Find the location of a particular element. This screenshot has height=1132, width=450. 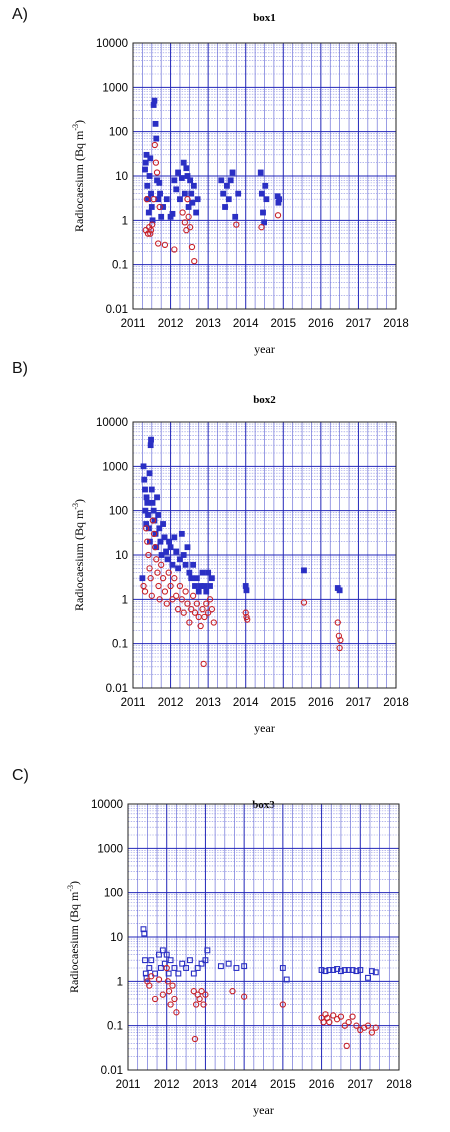

y-tick-label: 10000 is located at coordinates (112, 44).